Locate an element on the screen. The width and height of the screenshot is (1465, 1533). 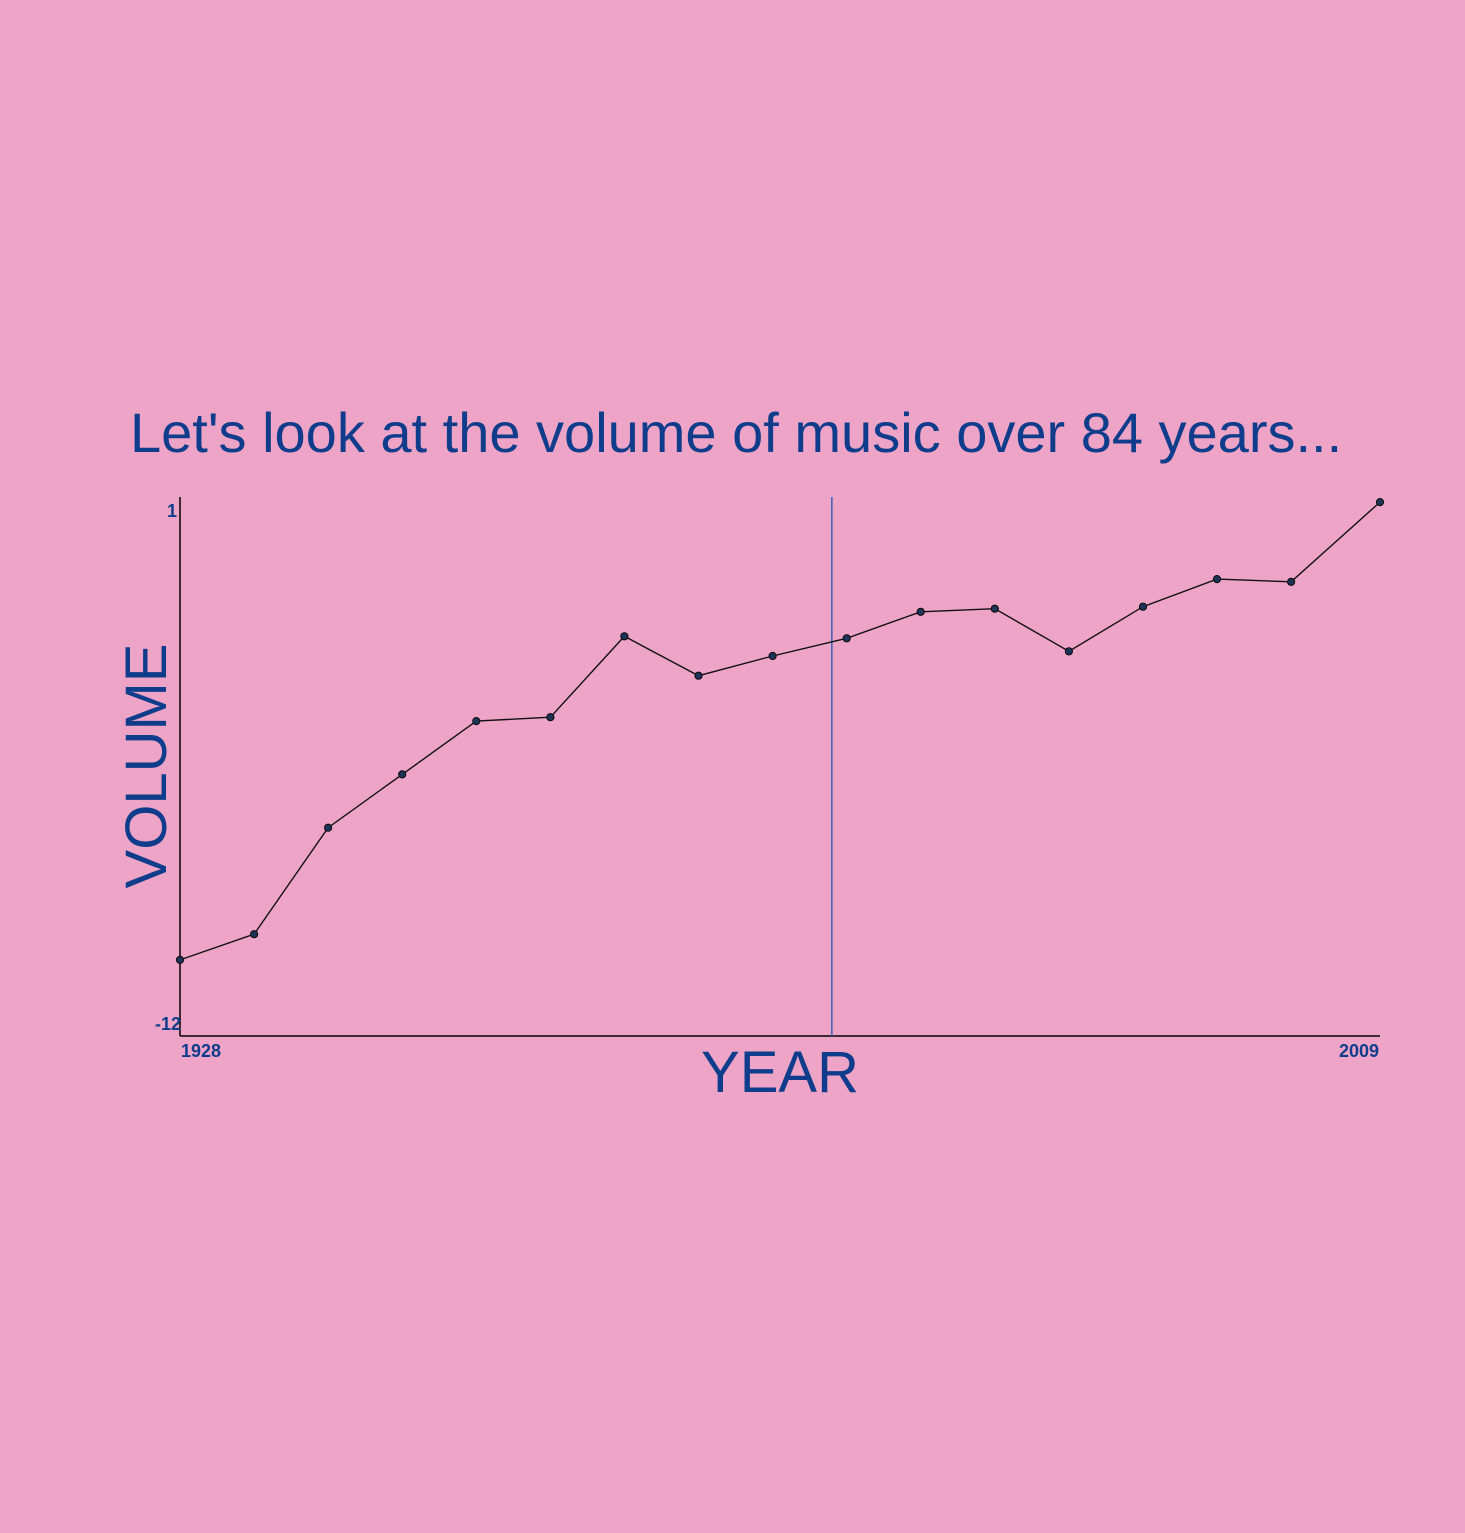
y-tick-label-min: -12 is located at coordinates (168, 1024).